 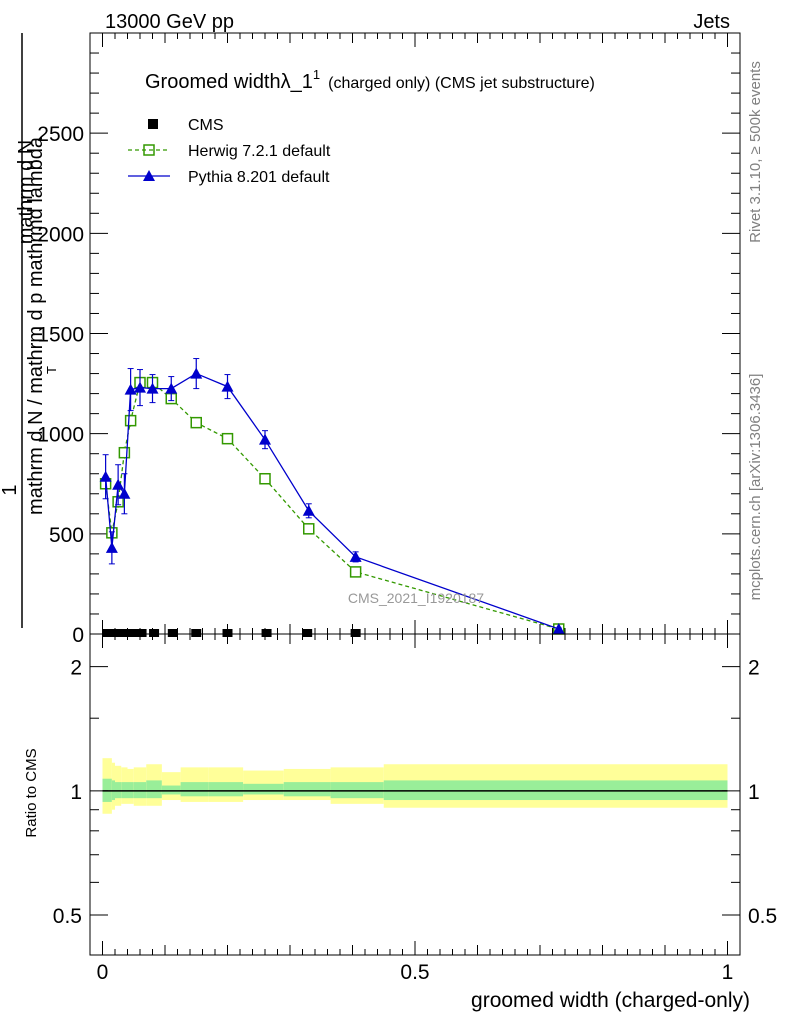 What do you see at coordinates (36, 325) in the screenshot?
I see `ylabel-den: mathrm d N / mathrm d p mathrmd lambda` at bounding box center [36, 325].